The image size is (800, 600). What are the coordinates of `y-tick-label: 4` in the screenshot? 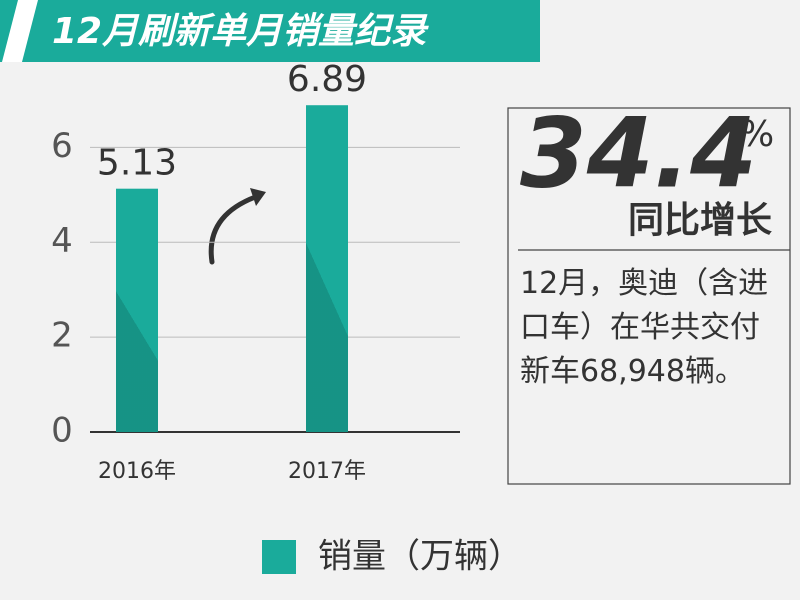 It's located at (62, 241).